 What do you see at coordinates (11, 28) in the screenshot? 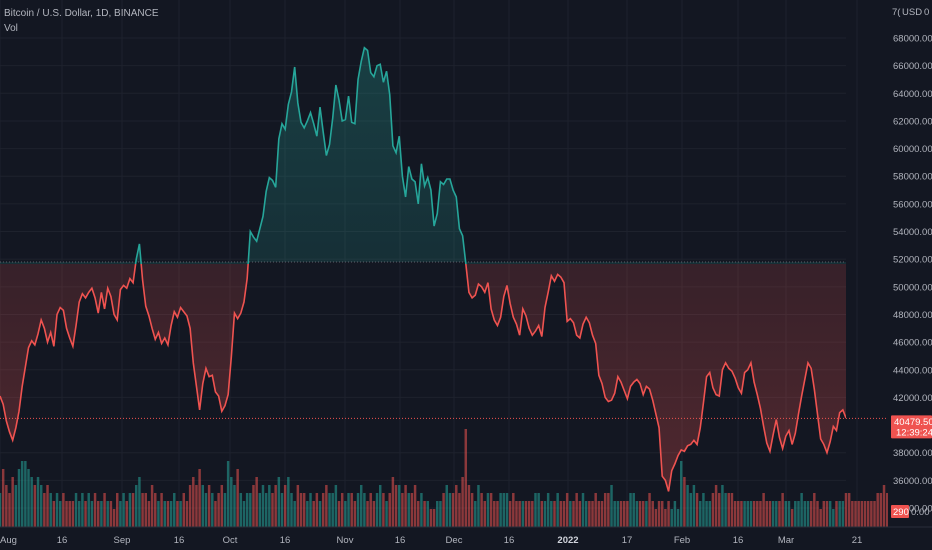
I see `volume-indicator-label: Vol` at bounding box center [11, 28].